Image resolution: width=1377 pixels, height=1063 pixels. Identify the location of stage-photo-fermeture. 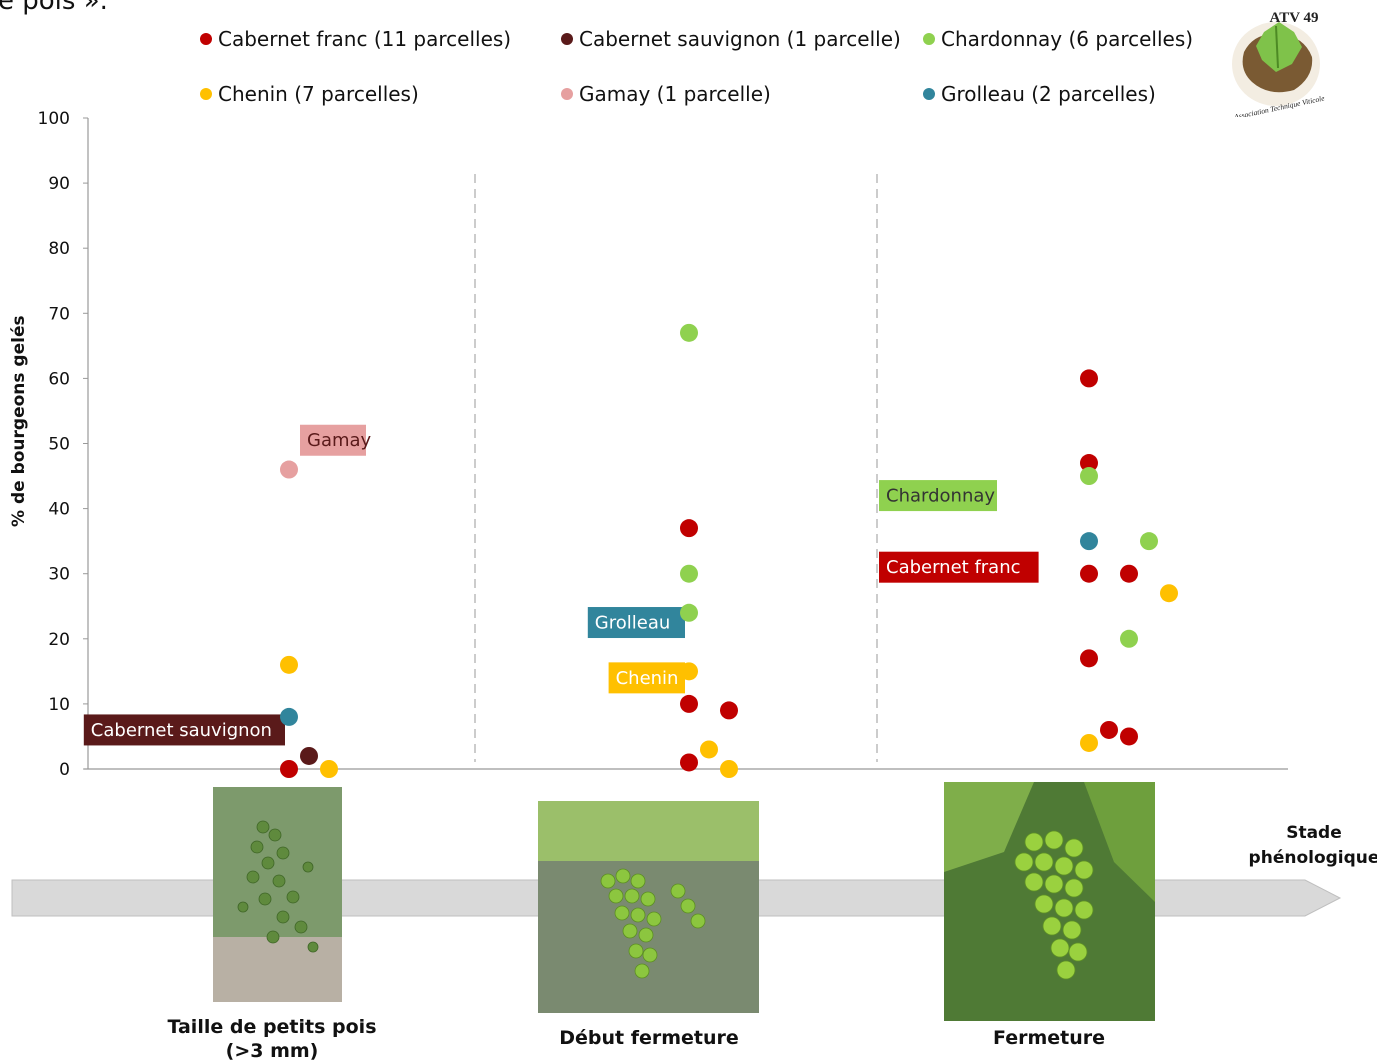
(1049, 901).